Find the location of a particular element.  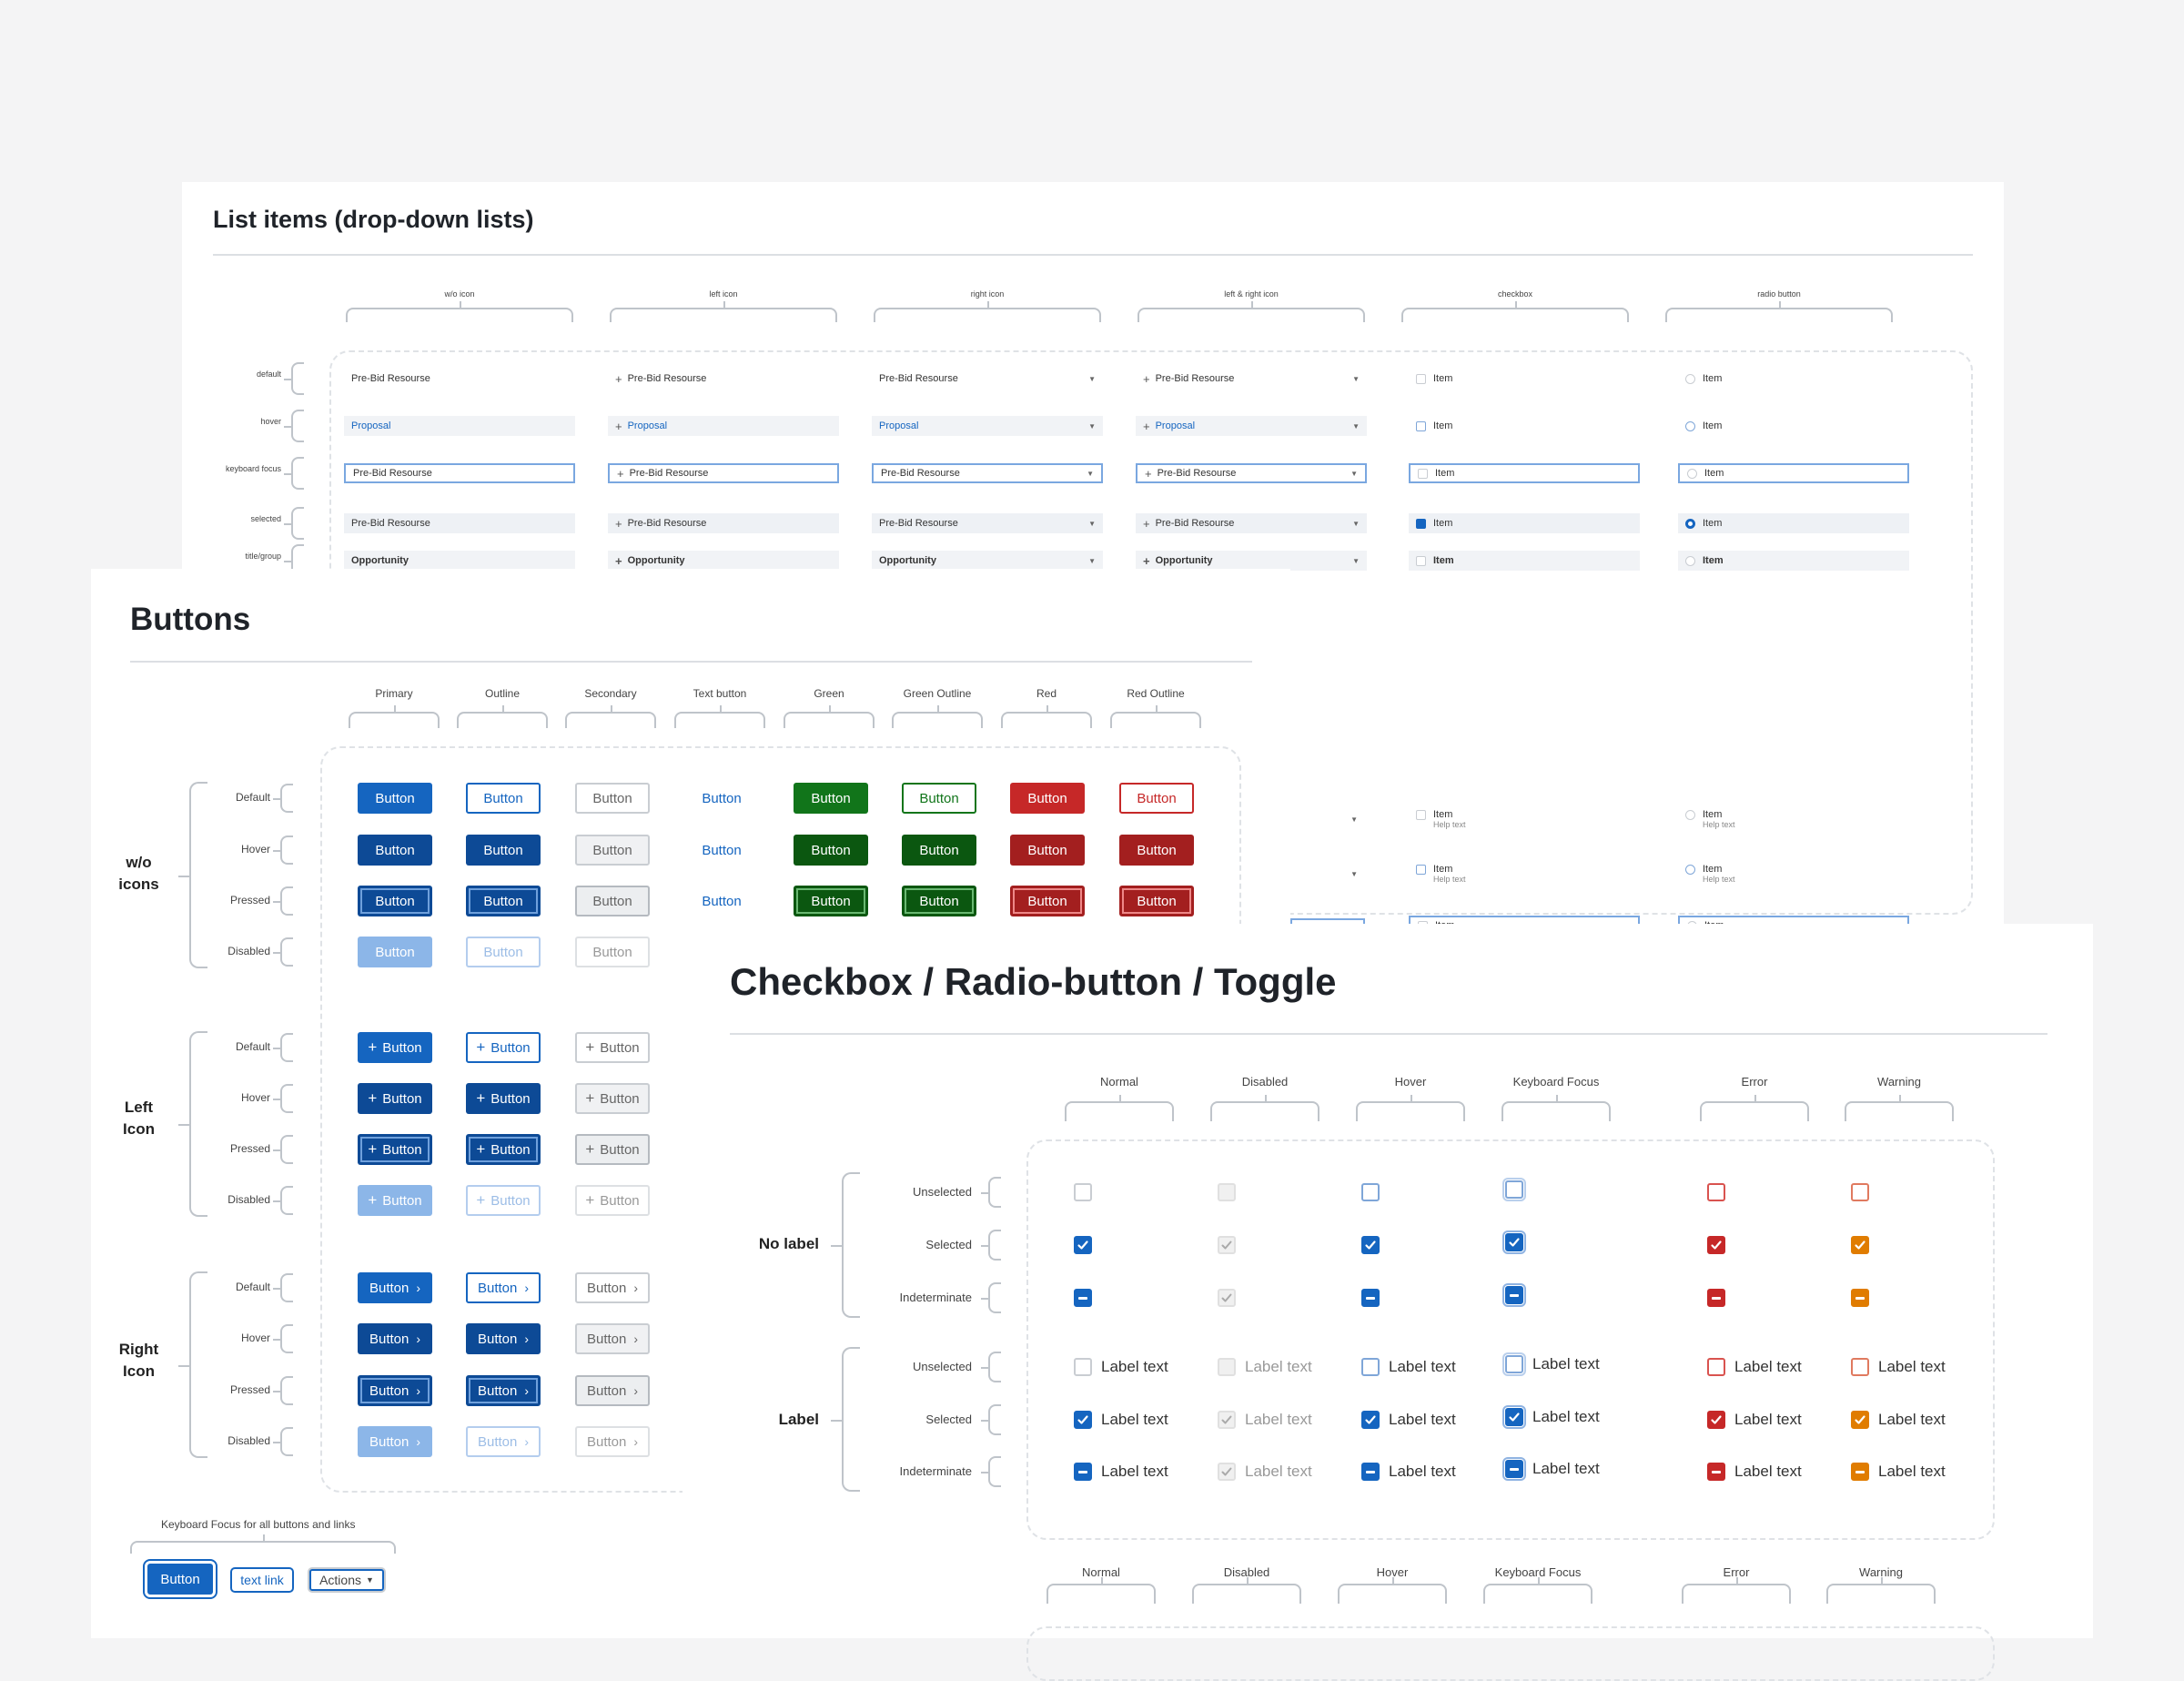

actions-dropdown: Actions ▼ is located at coordinates (347, 1580).